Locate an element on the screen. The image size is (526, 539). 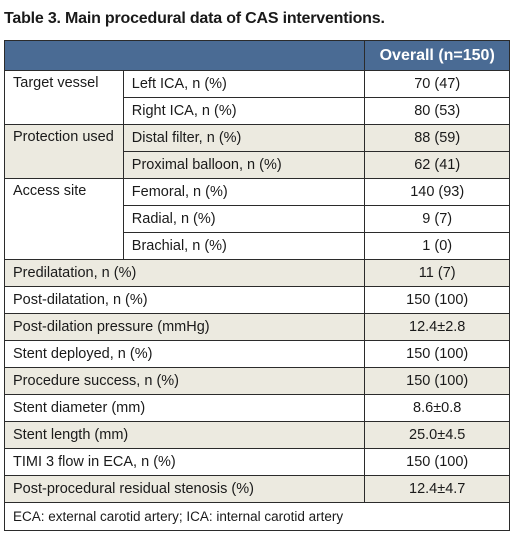
row-label: Post-dilatation, n (%) is located at coordinates (184, 300).